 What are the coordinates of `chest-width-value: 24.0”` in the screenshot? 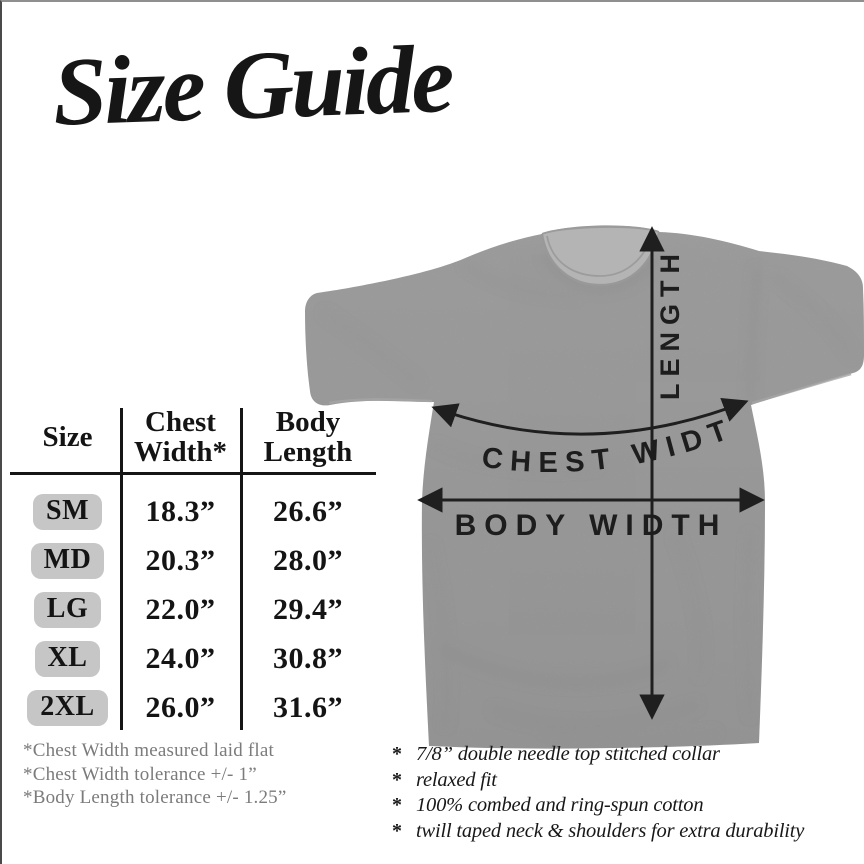 It's located at (180, 658).